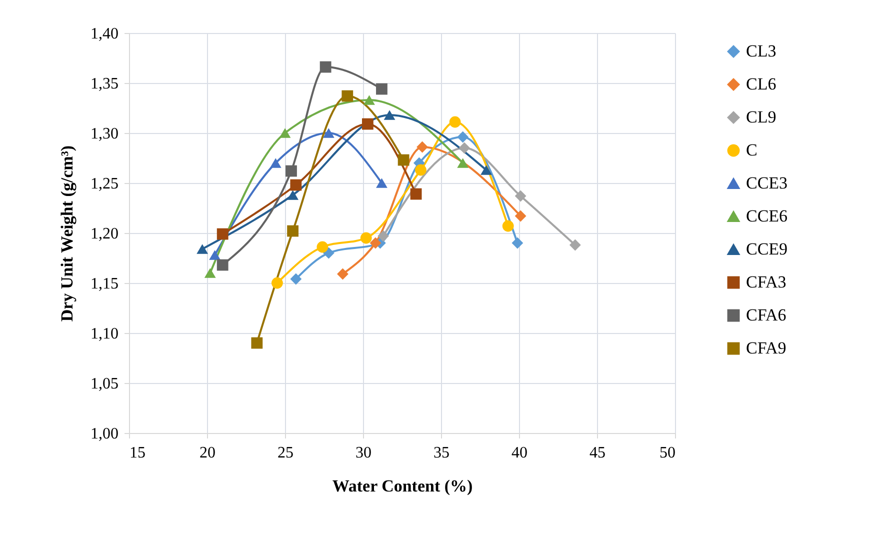 The width and height of the screenshot is (872, 539). Describe the element at coordinates (286, 453) in the screenshot. I see `x-tick-label: 25` at that location.